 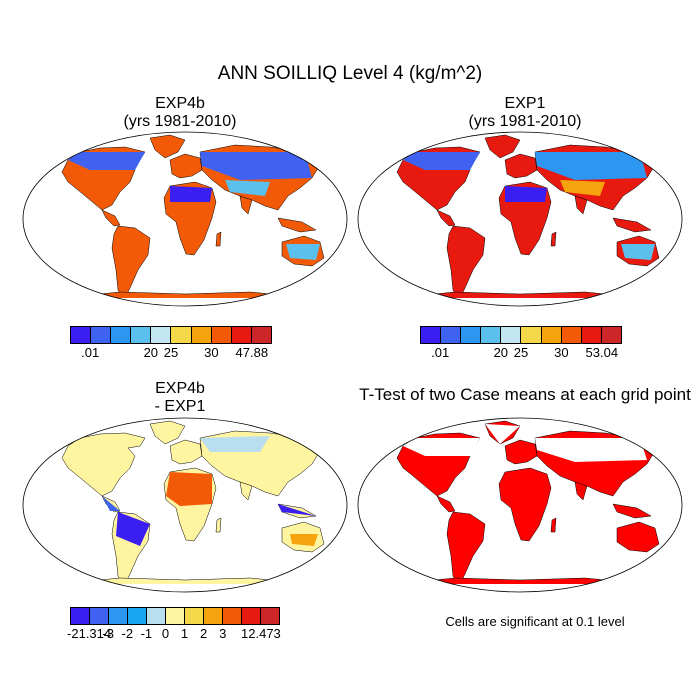 What do you see at coordinates (223, 633) in the screenshot?
I see `colorbar-tick-label: 3` at bounding box center [223, 633].